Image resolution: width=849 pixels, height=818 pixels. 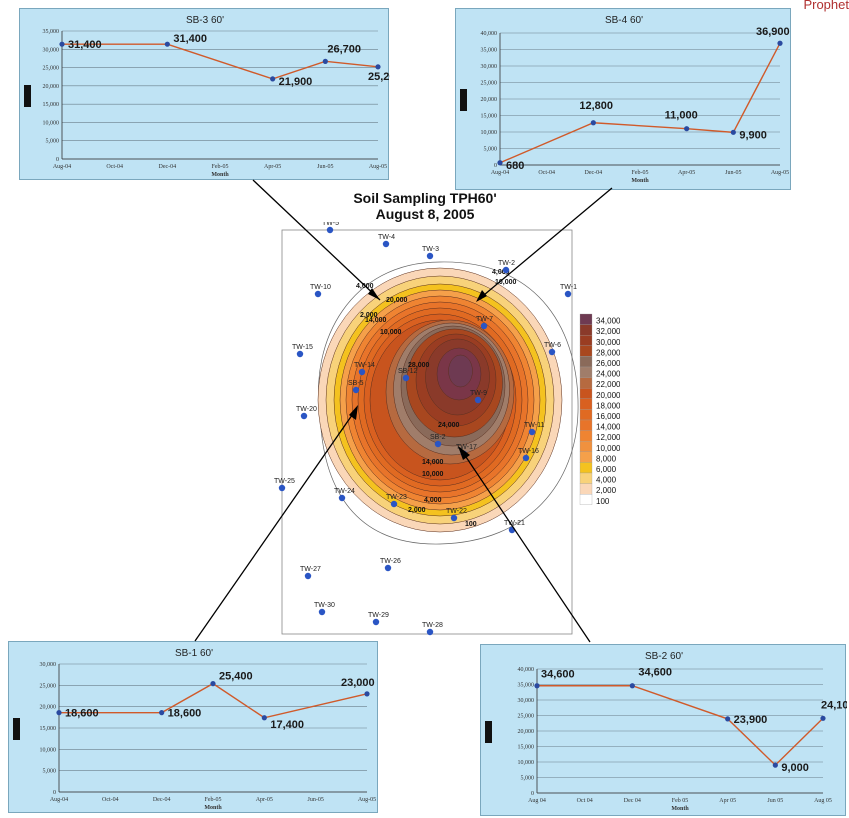 I want to click on y-tick-label: 15,000, so click(x=526, y=748).